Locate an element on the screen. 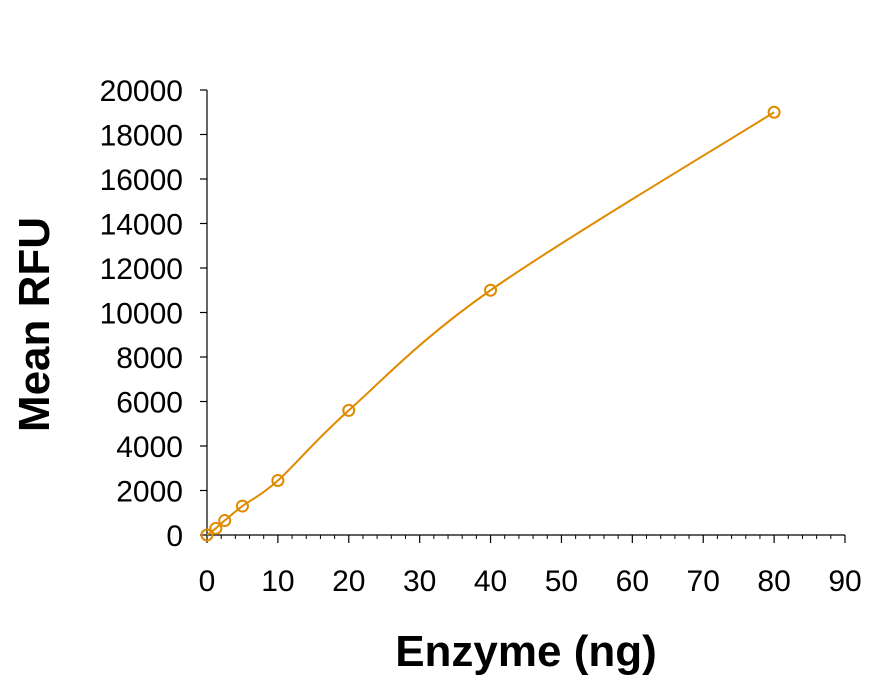 This screenshot has width=883, height=681. x-tick-label: 80 is located at coordinates (773, 581).